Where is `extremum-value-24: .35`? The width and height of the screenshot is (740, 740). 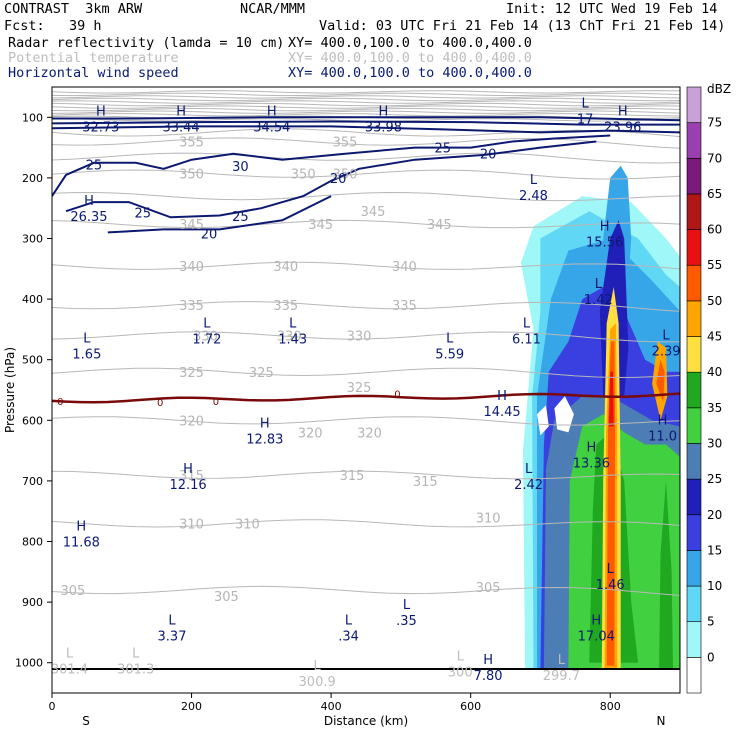 extremum-value-24: .35 is located at coordinates (406, 621).